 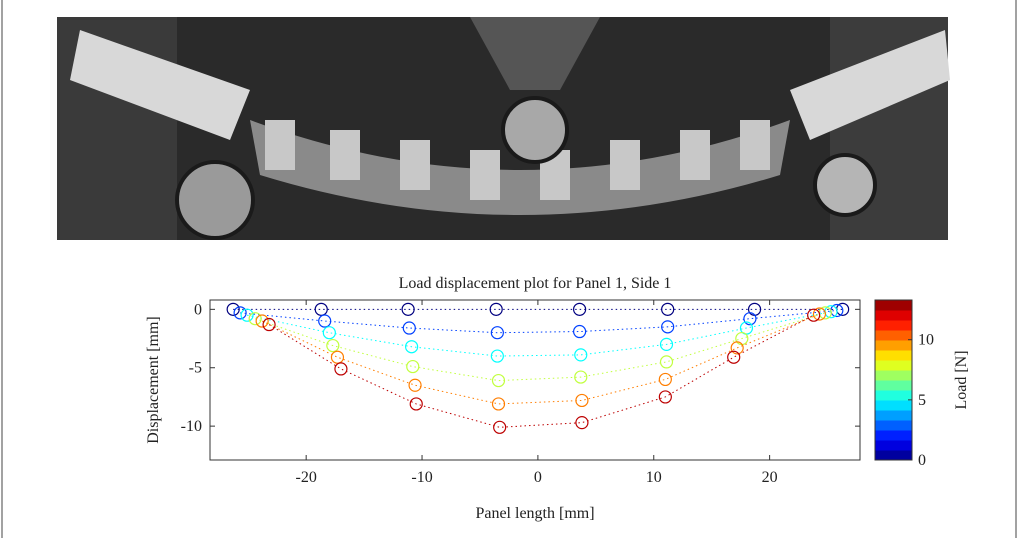 I want to click on colorbar-tick-label: 0, so click(x=922, y=460).